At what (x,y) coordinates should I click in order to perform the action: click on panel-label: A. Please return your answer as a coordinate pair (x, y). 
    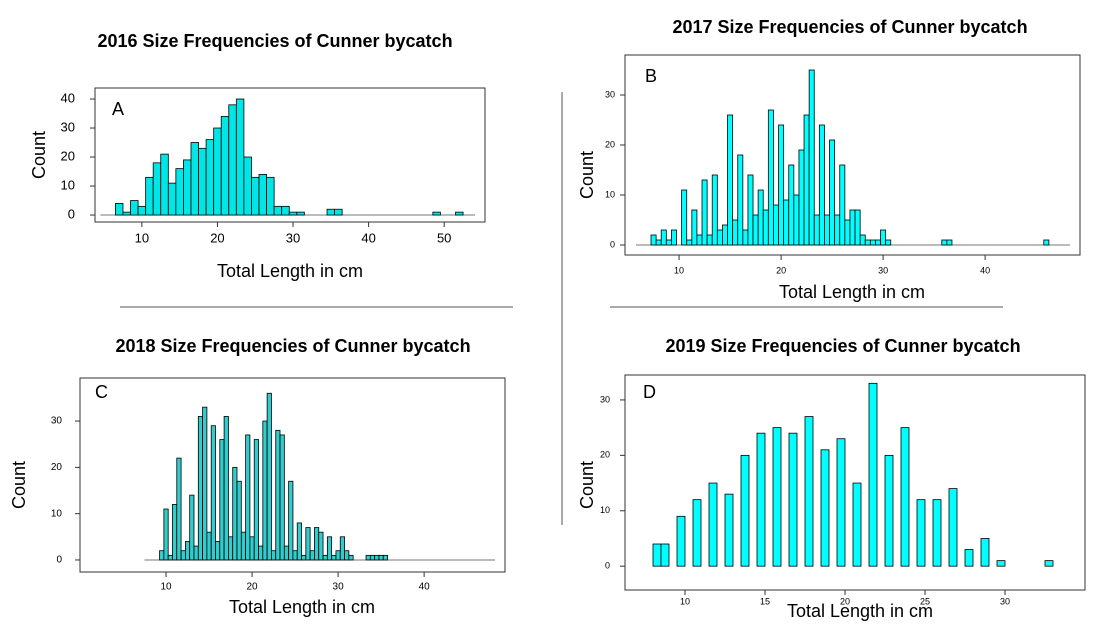
    Looking at the image, I should click on (118, 109).